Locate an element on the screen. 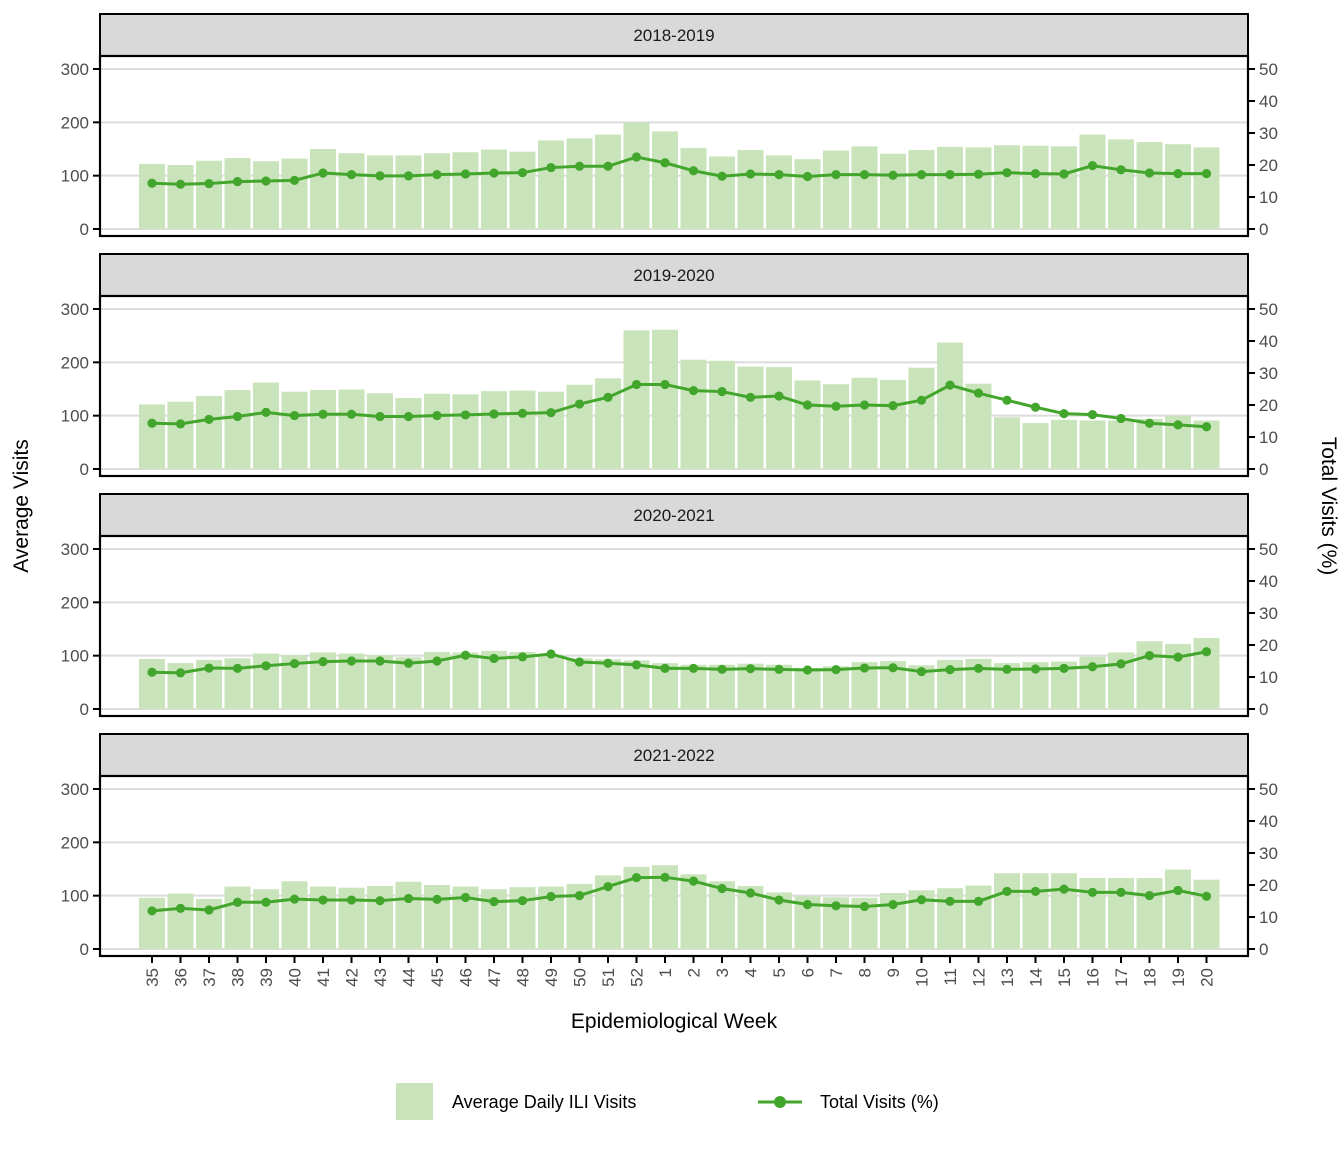 The image size is (1344, 1157). left-tick-label: 200 is located at coordinates (75, 602).